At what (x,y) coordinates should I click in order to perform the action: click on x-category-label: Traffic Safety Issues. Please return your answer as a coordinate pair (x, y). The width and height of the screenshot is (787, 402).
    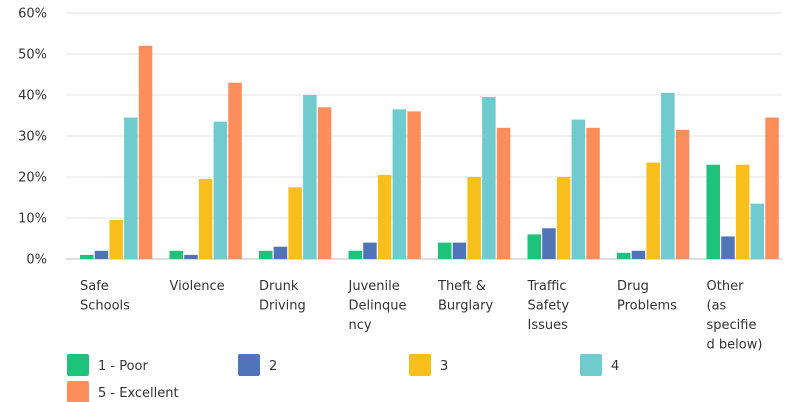
    Looking at the image, I should click on (548, 306).